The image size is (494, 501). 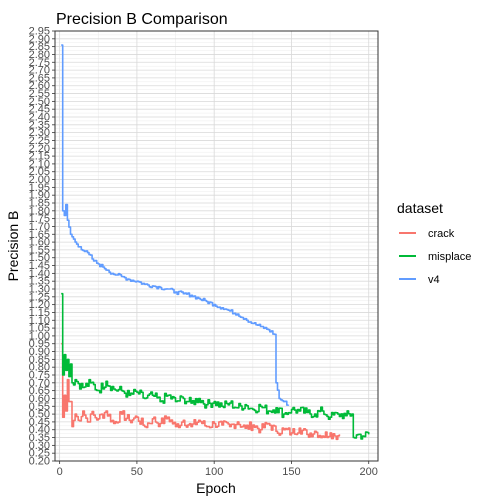 I want to click on x-tick-label: 0, so click(x=60, y=472).